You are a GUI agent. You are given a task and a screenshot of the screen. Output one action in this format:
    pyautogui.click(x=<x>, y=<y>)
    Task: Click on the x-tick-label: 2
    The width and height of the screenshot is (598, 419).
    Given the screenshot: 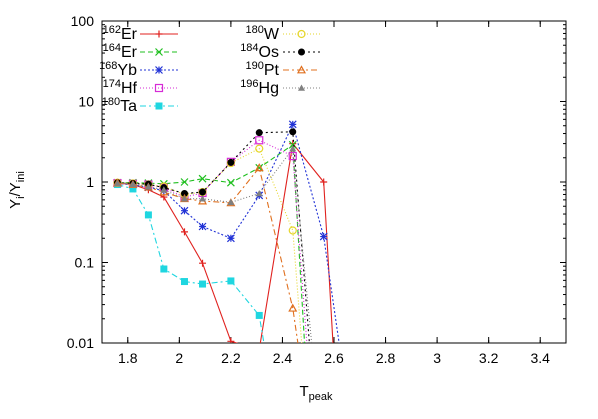 What is the action you would take?
    pyautogui.click(x=179, y=358)
    